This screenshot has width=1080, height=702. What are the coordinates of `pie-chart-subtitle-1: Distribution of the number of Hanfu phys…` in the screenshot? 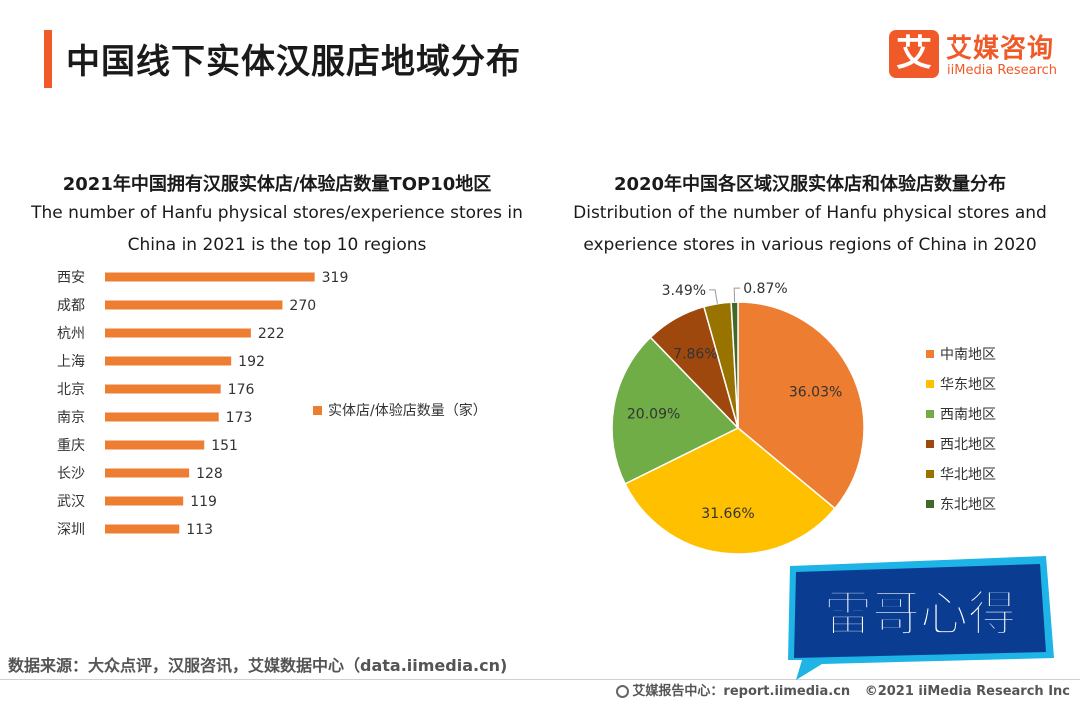 It's located at (810, 213).